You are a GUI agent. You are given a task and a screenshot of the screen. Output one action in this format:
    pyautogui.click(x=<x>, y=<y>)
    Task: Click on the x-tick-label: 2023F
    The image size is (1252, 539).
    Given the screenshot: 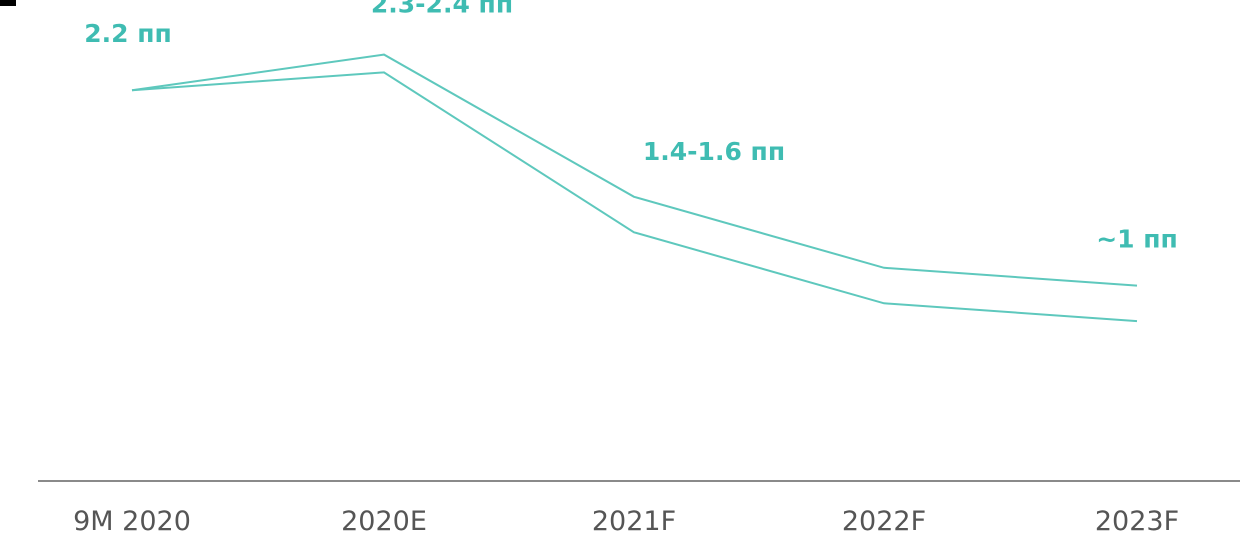 What is the action you would take?
    pyautogui.click(x=1137, y=521)
    